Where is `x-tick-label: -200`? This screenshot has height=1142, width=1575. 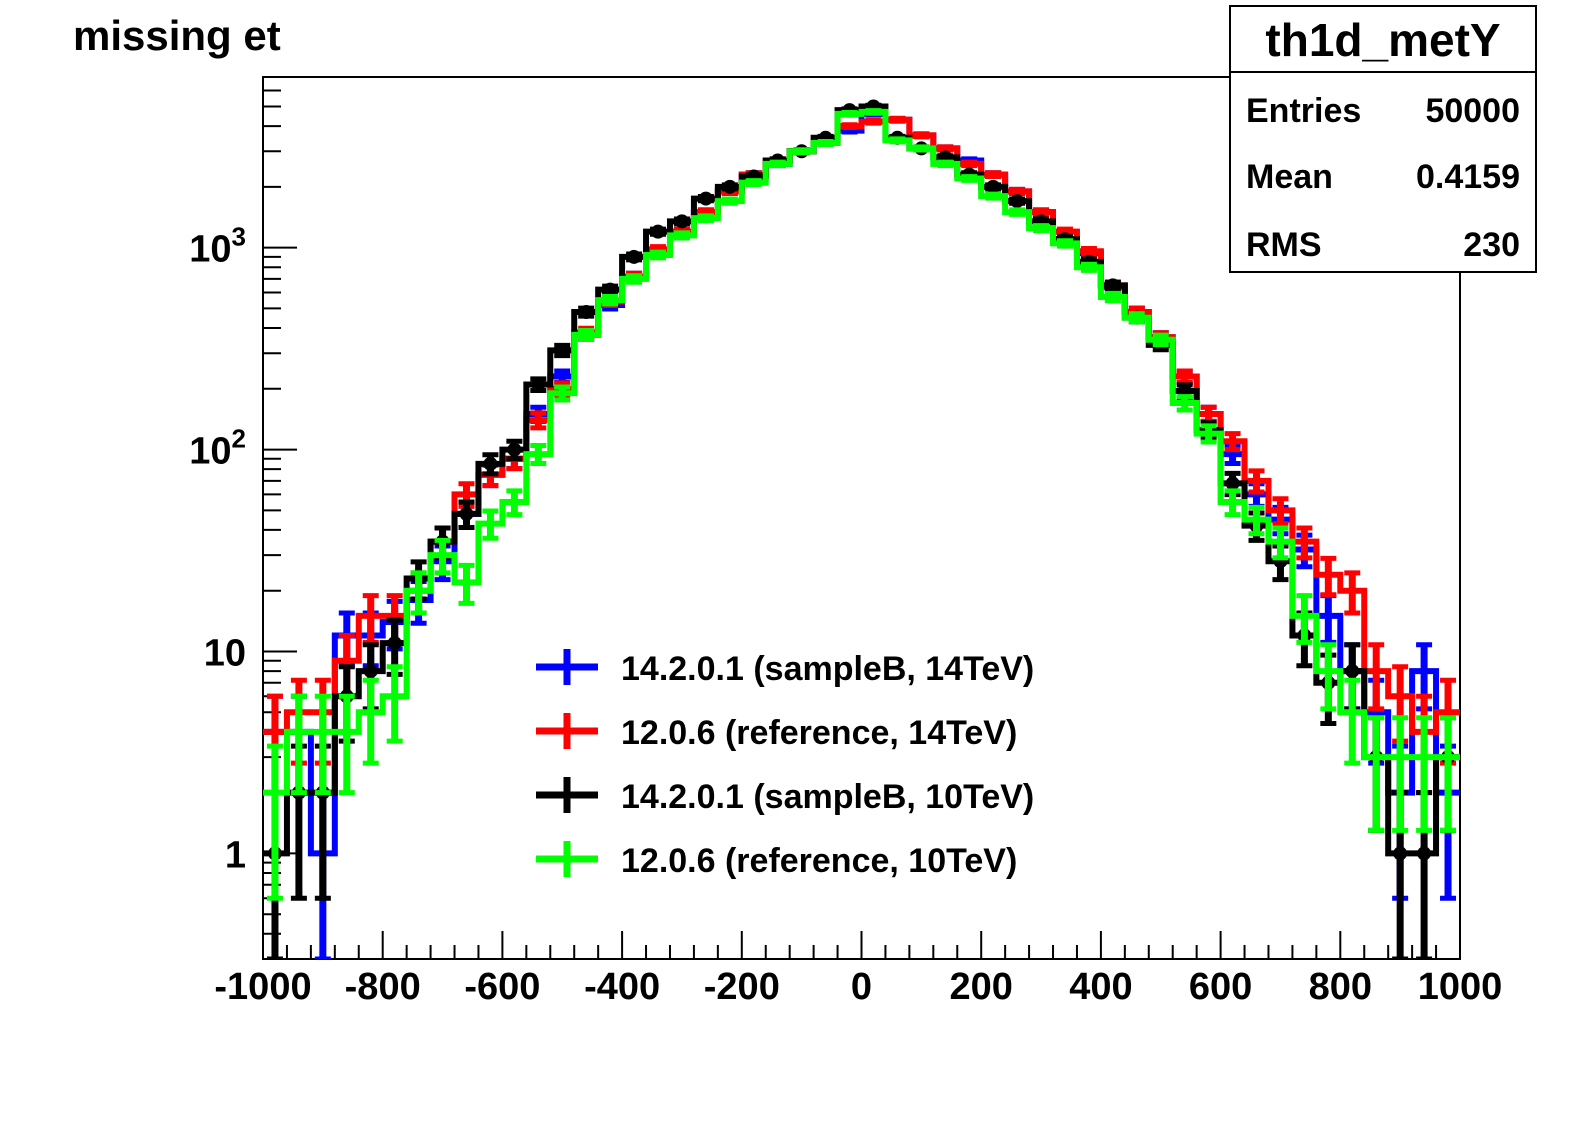 x-tick-label: -200 is located at coordinates (742, 987).